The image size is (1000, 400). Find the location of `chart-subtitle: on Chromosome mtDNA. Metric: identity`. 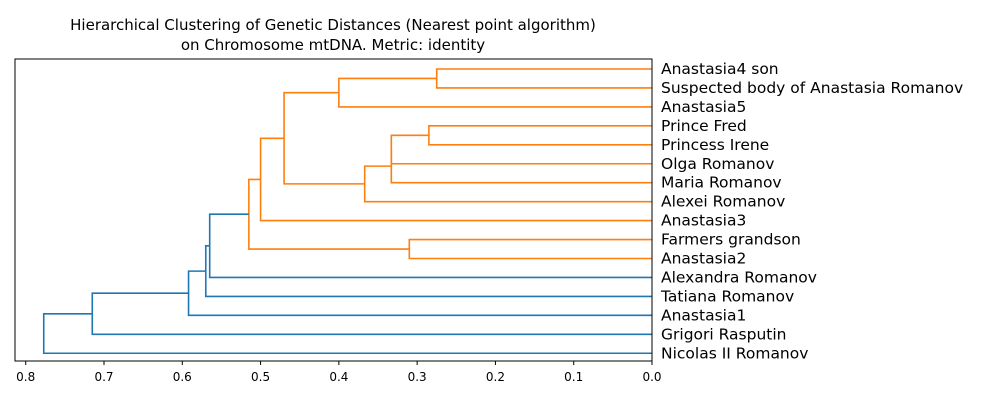

chart-subtitle: on Chromosome mtDNA. Metric: identity is located at coordinates (333, 45).